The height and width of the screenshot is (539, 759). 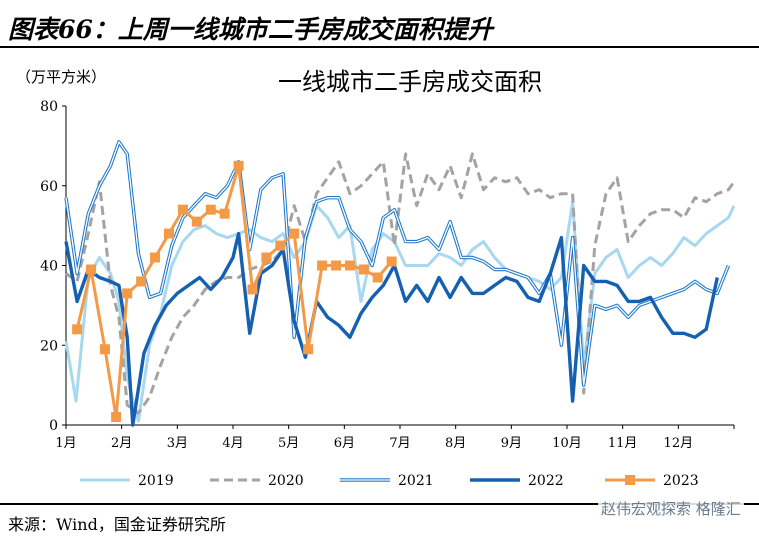 What do you see at coordinates (410, 82) in the screenshot?
I see `chart-title: 一线城市二手房成交面积` at bounding box center [410, 82].